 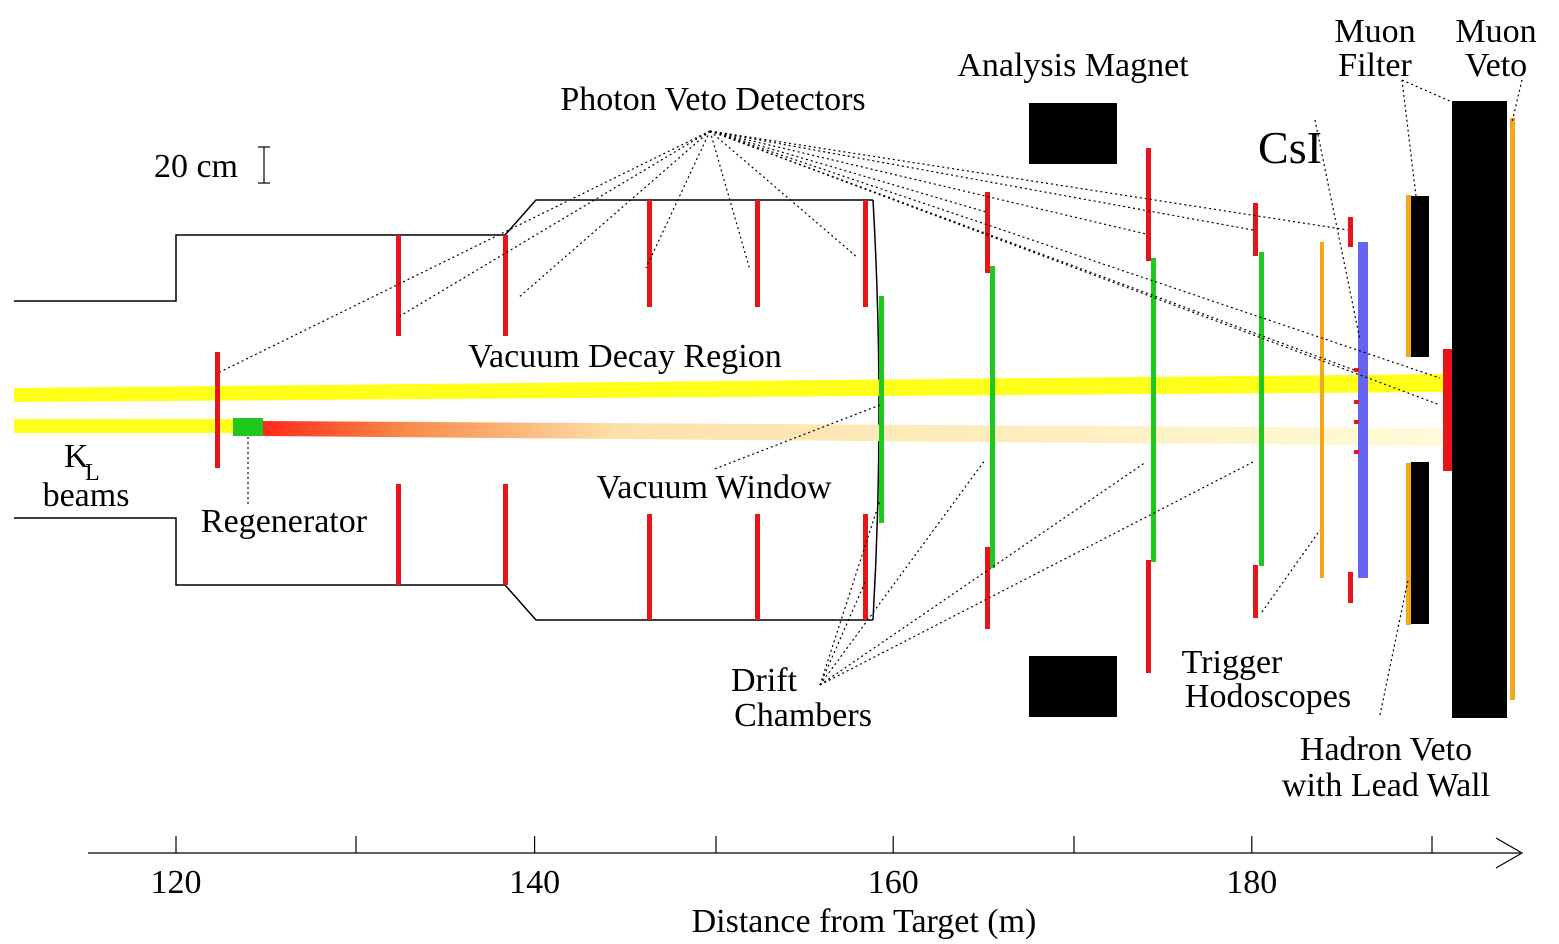 What do you see at coordinates (1386, 785) in the screenshot?
I see `label: with Lead Wall` at bounding box center [1386, 785].